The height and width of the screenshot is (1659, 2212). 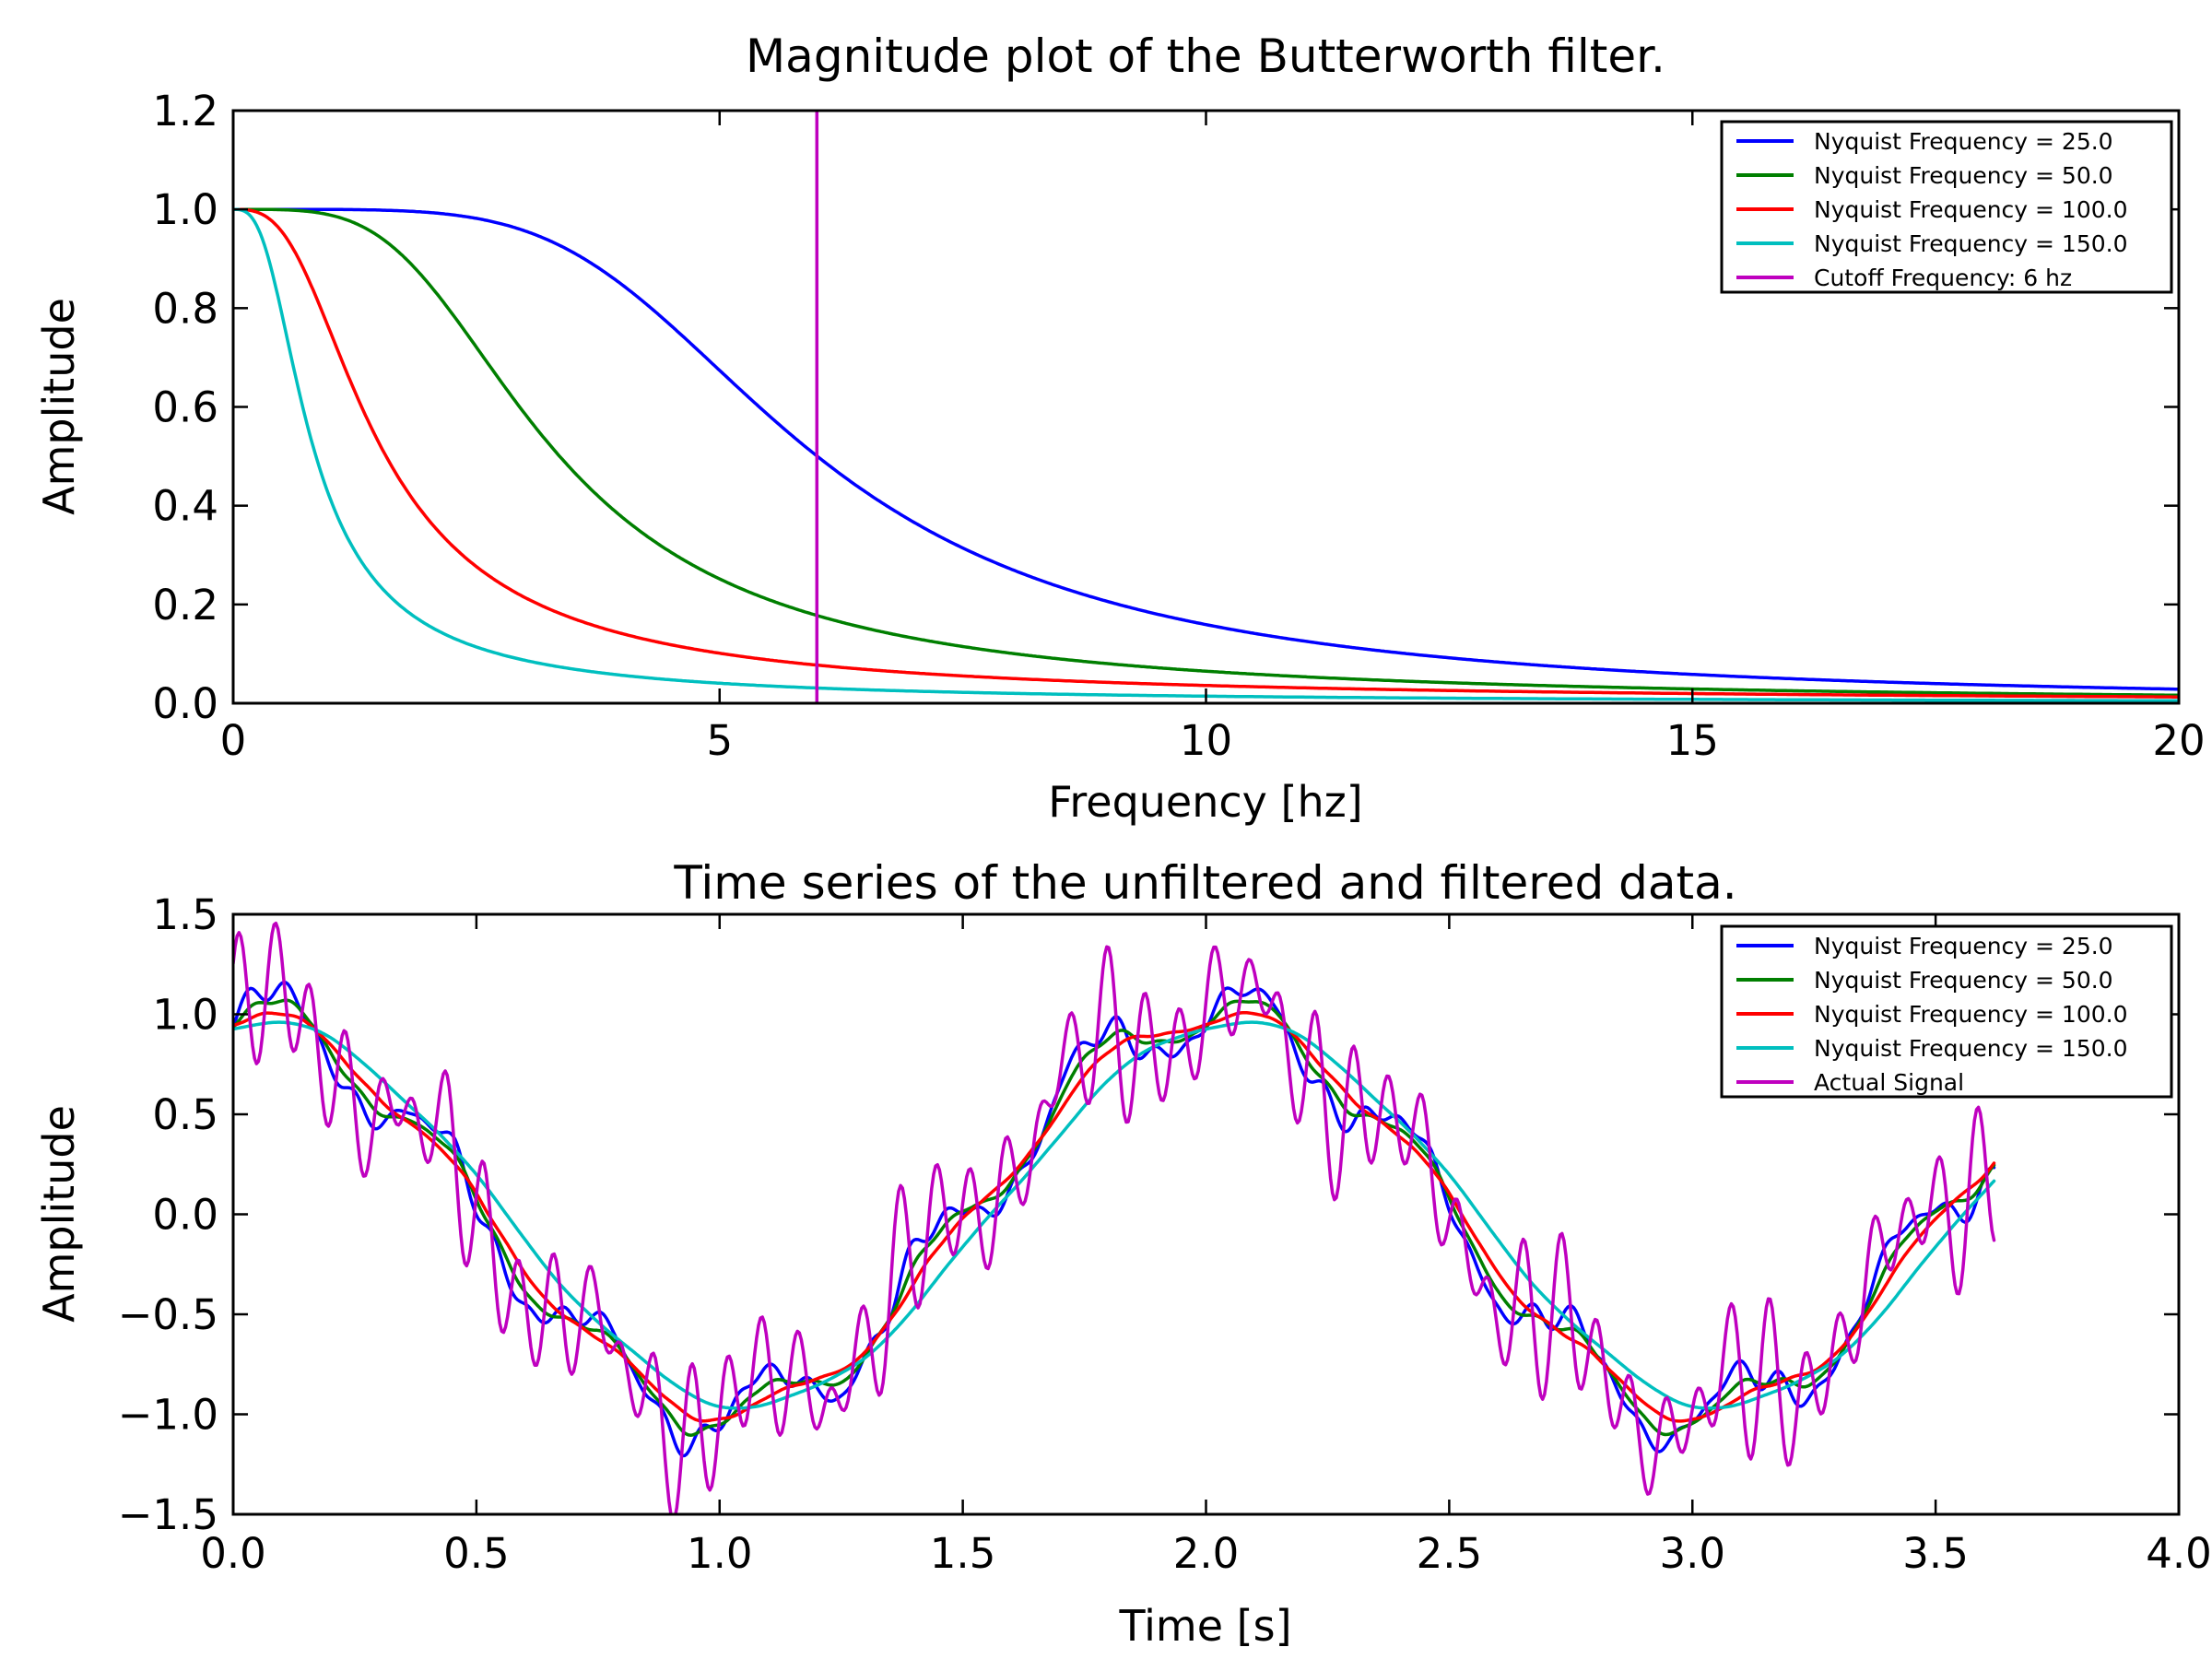 I want to click on x-tick-label: 0.0, so click(x=233, y=1553).